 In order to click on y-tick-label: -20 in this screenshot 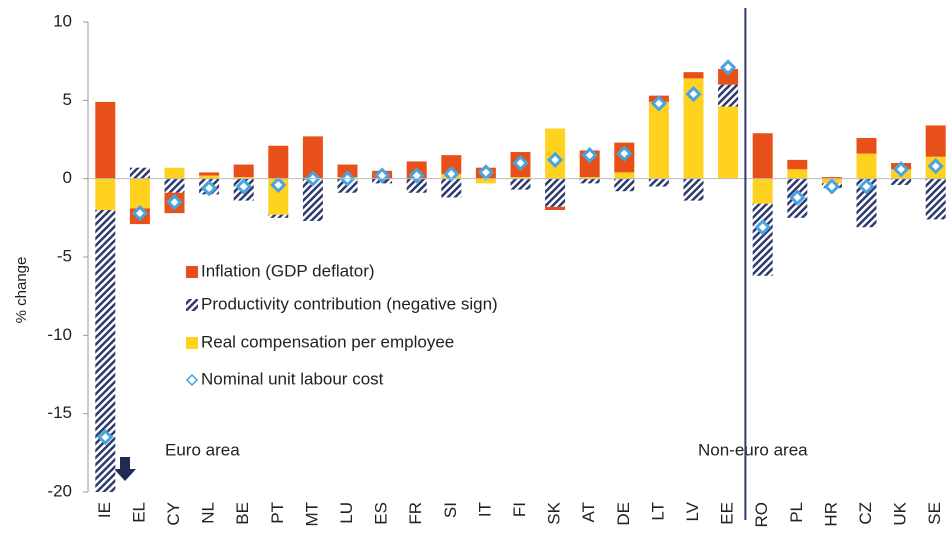, I will do `click(59, 490)`.